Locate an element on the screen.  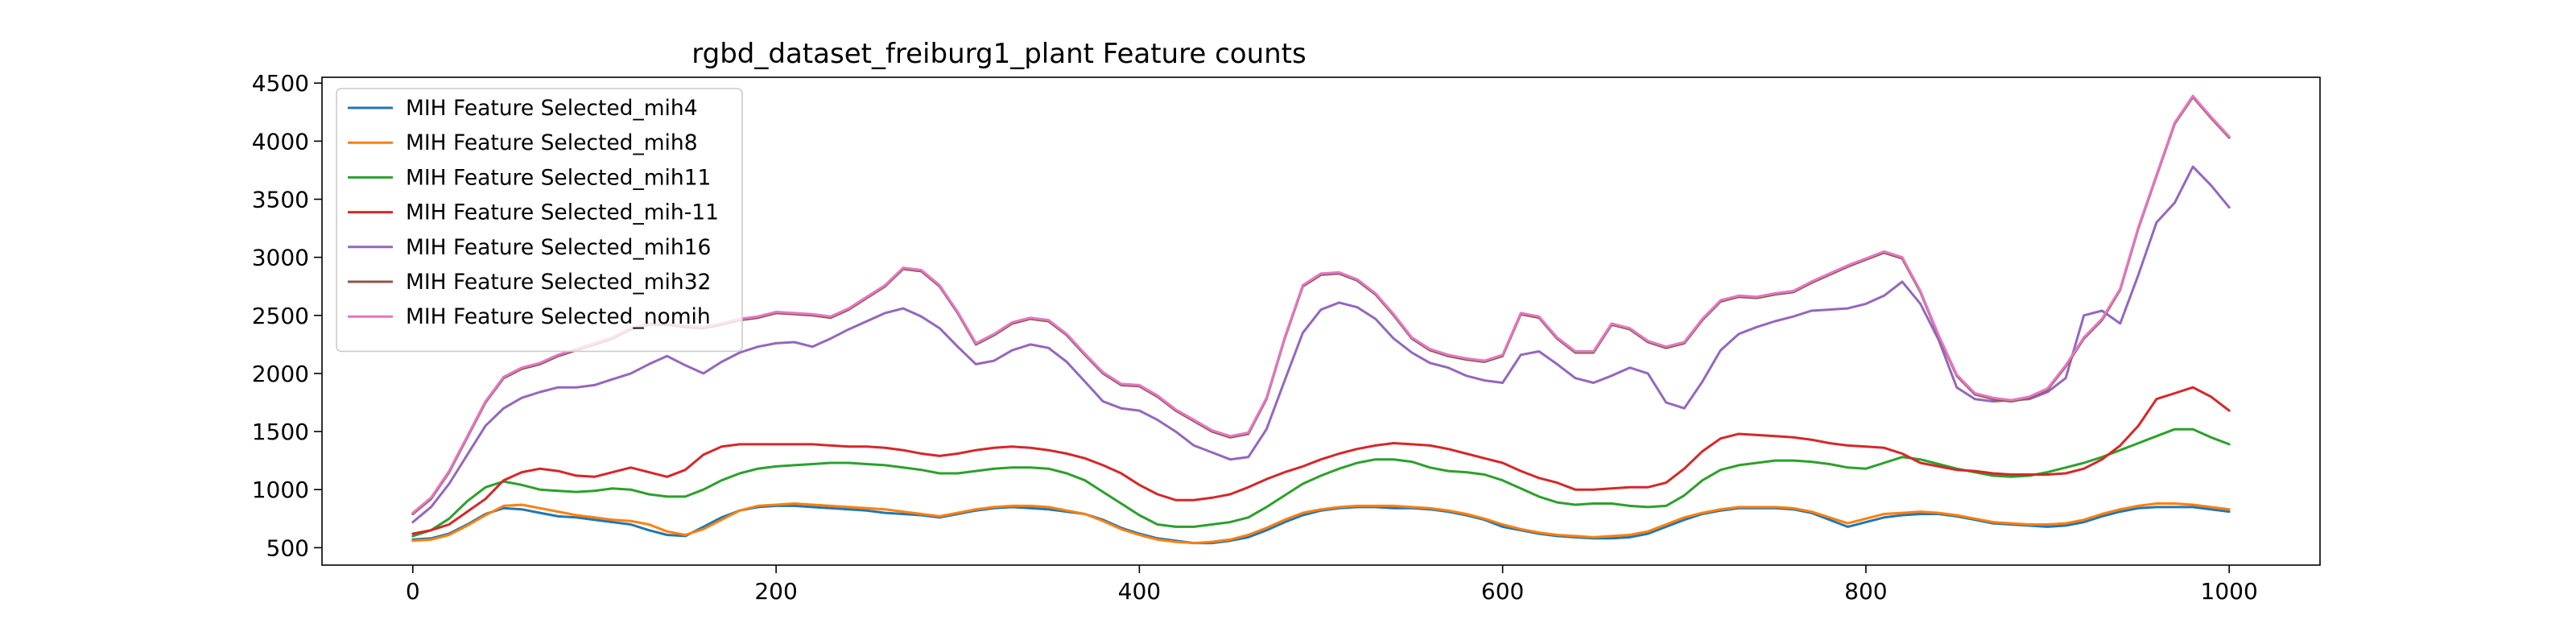
y-tick-label-4: 2500 is located at coordinates (280, 316).